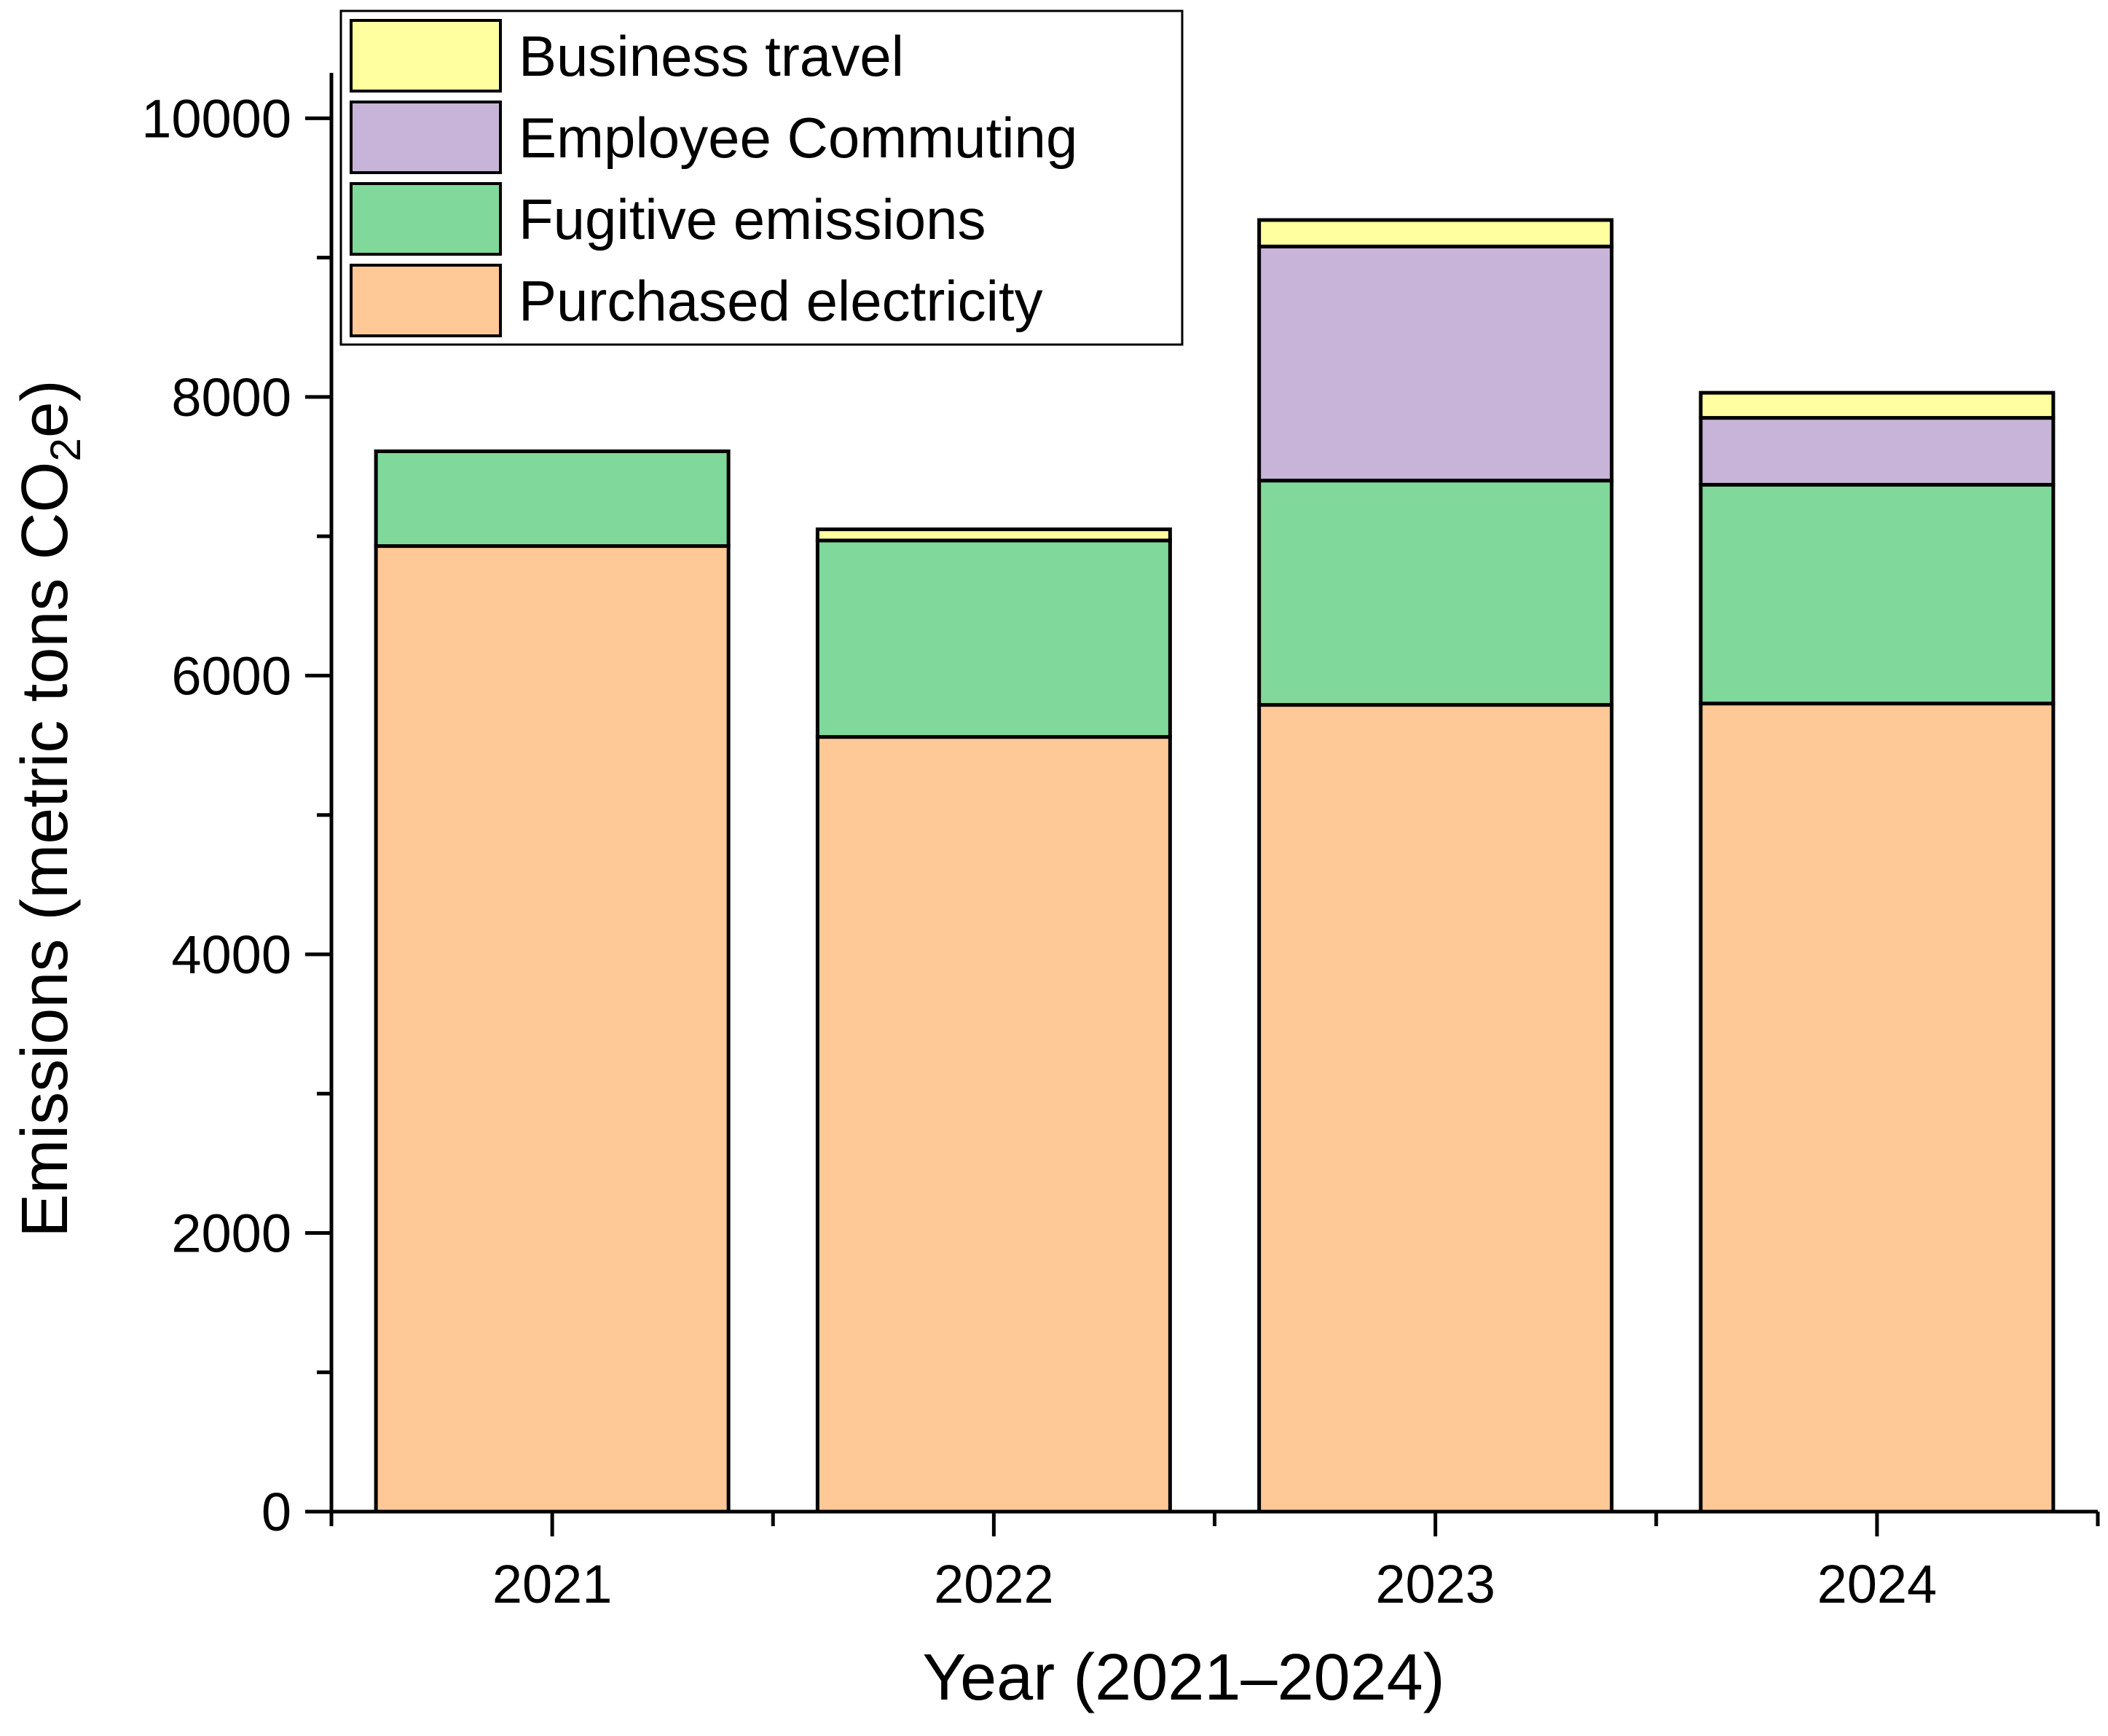 This screenshot has height=1736, width=2108. I want to click on y-tick-labels: 0 2000 4000 6000 8000 10000, so click(216, 815).